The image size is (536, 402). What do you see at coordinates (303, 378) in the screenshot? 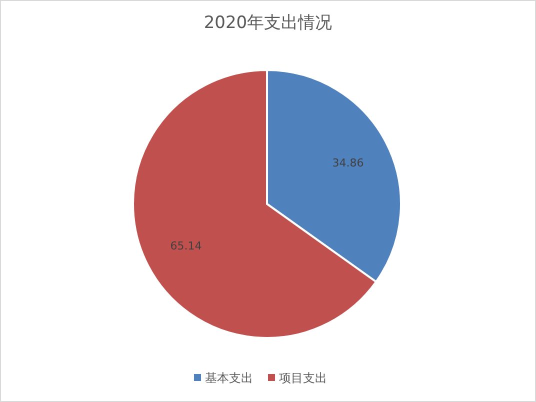
I see `legend-label: 项目支出` at bounding box center [303, 378].